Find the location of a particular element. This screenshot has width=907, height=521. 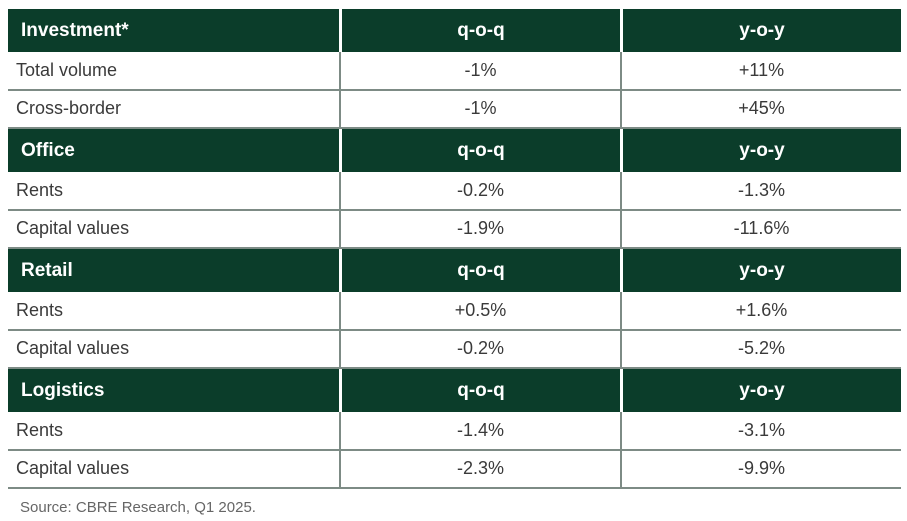

table-row: Capital values -1.9% -11.6% is located at coordinates (454, 229).